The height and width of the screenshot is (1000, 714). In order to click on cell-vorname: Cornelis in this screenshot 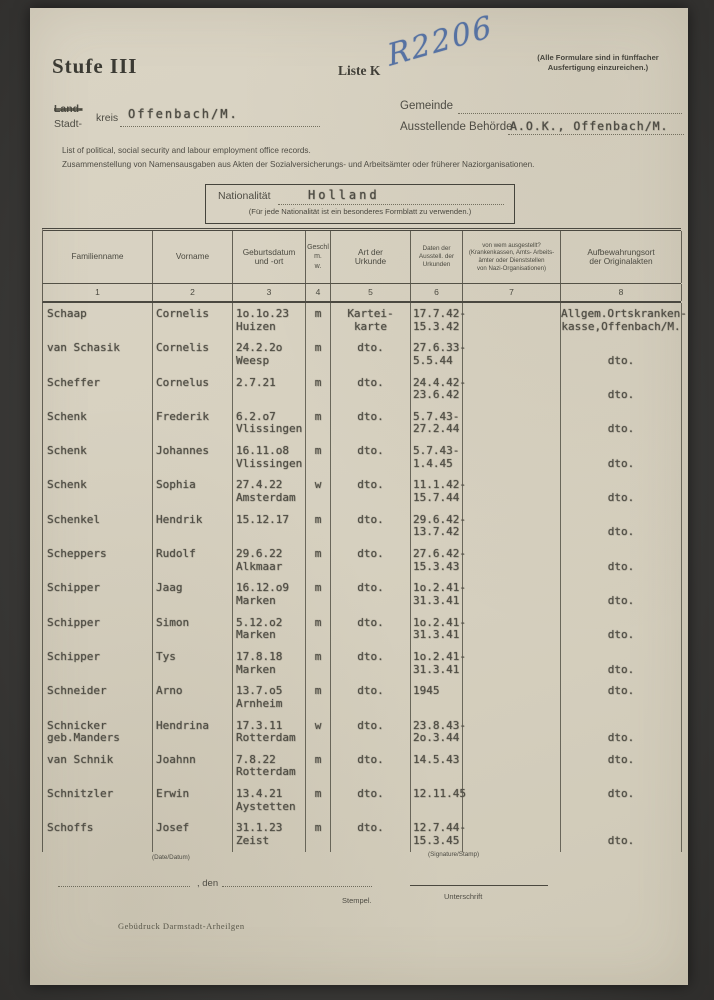, I will do `click(193, 320)`.